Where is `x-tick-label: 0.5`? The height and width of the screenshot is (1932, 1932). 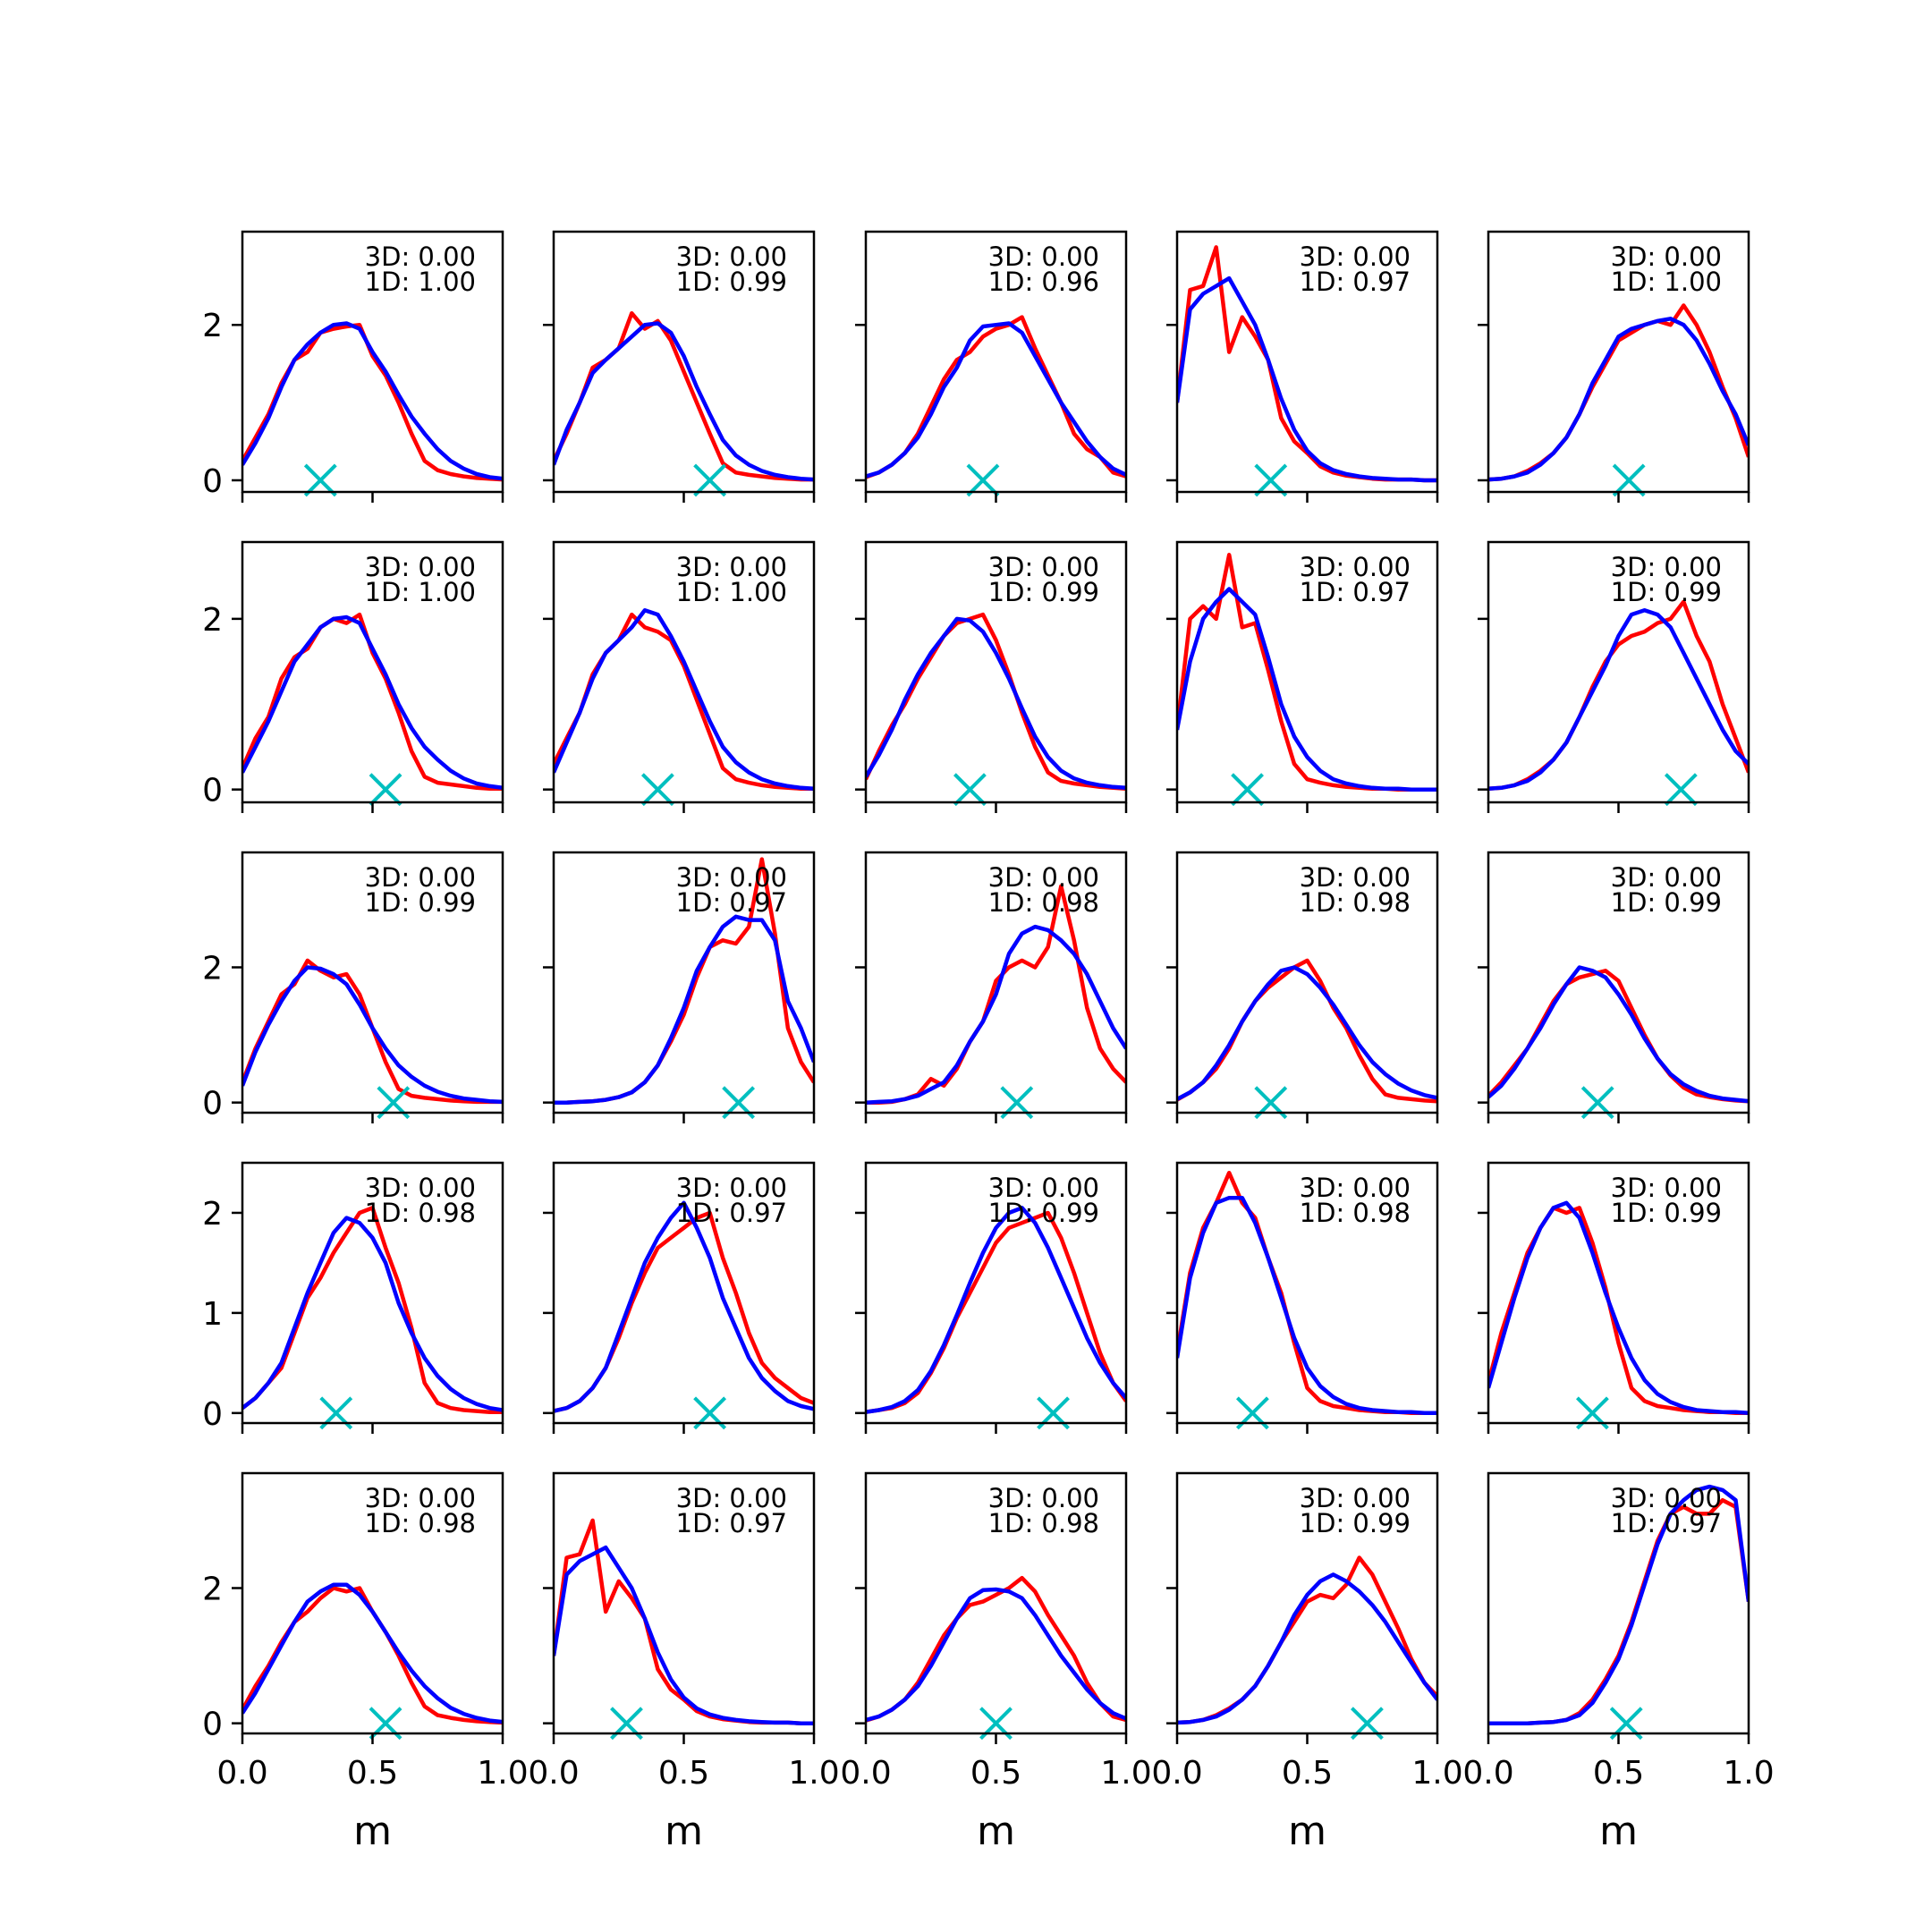 x-tick-label: 0.5 is located at coordinates (372, 1773).